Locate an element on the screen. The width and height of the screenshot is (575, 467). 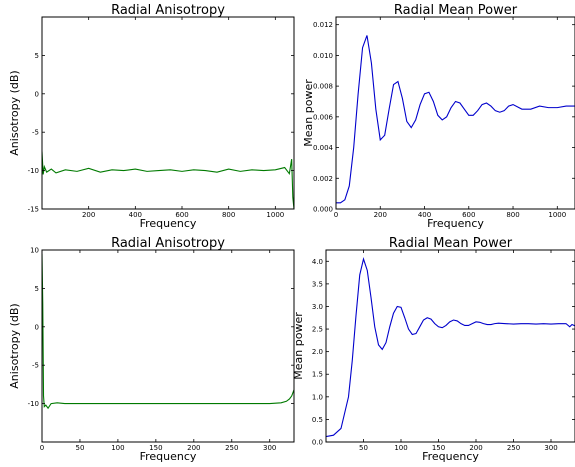
y-tick-label: 0.004 is located at coordinates (323, 148).